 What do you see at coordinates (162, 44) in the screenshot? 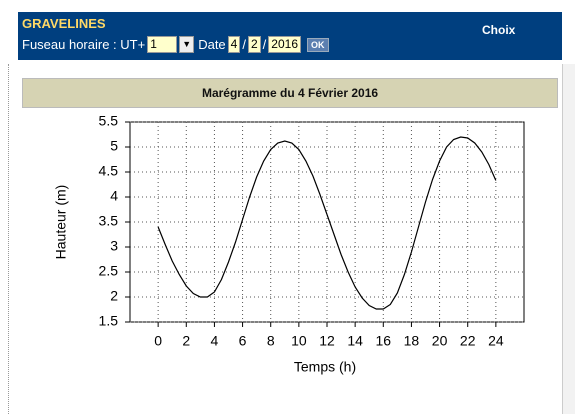
I see `timezone-select: 1` at bounding box center [162, 44].